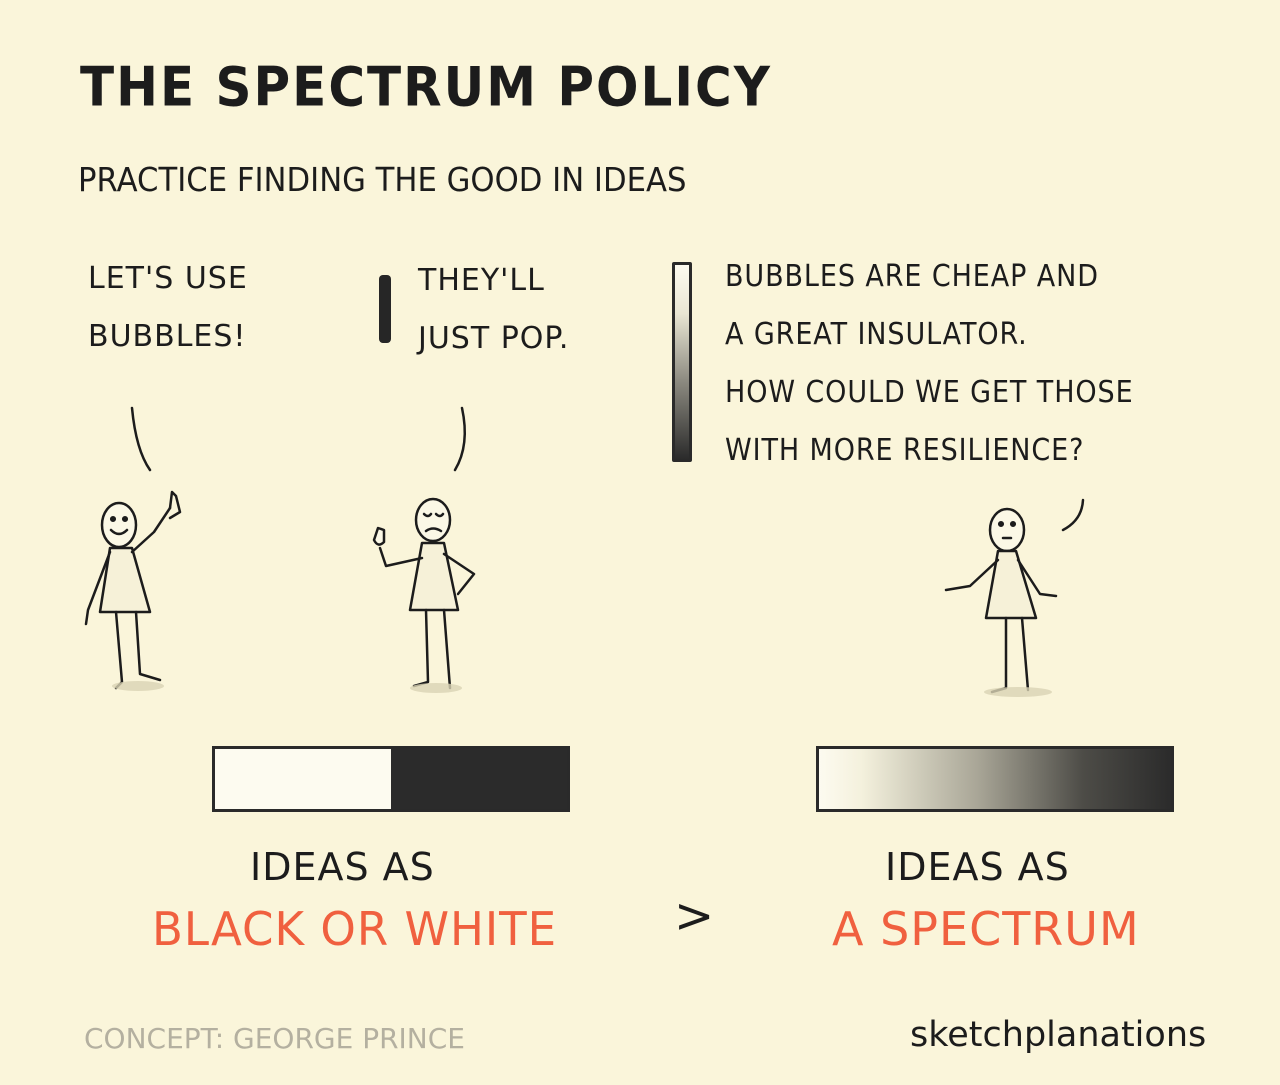 This screenshot has height=1085, width=1280. I want to click on spectrum-gradient-bar, so click(995, 779).